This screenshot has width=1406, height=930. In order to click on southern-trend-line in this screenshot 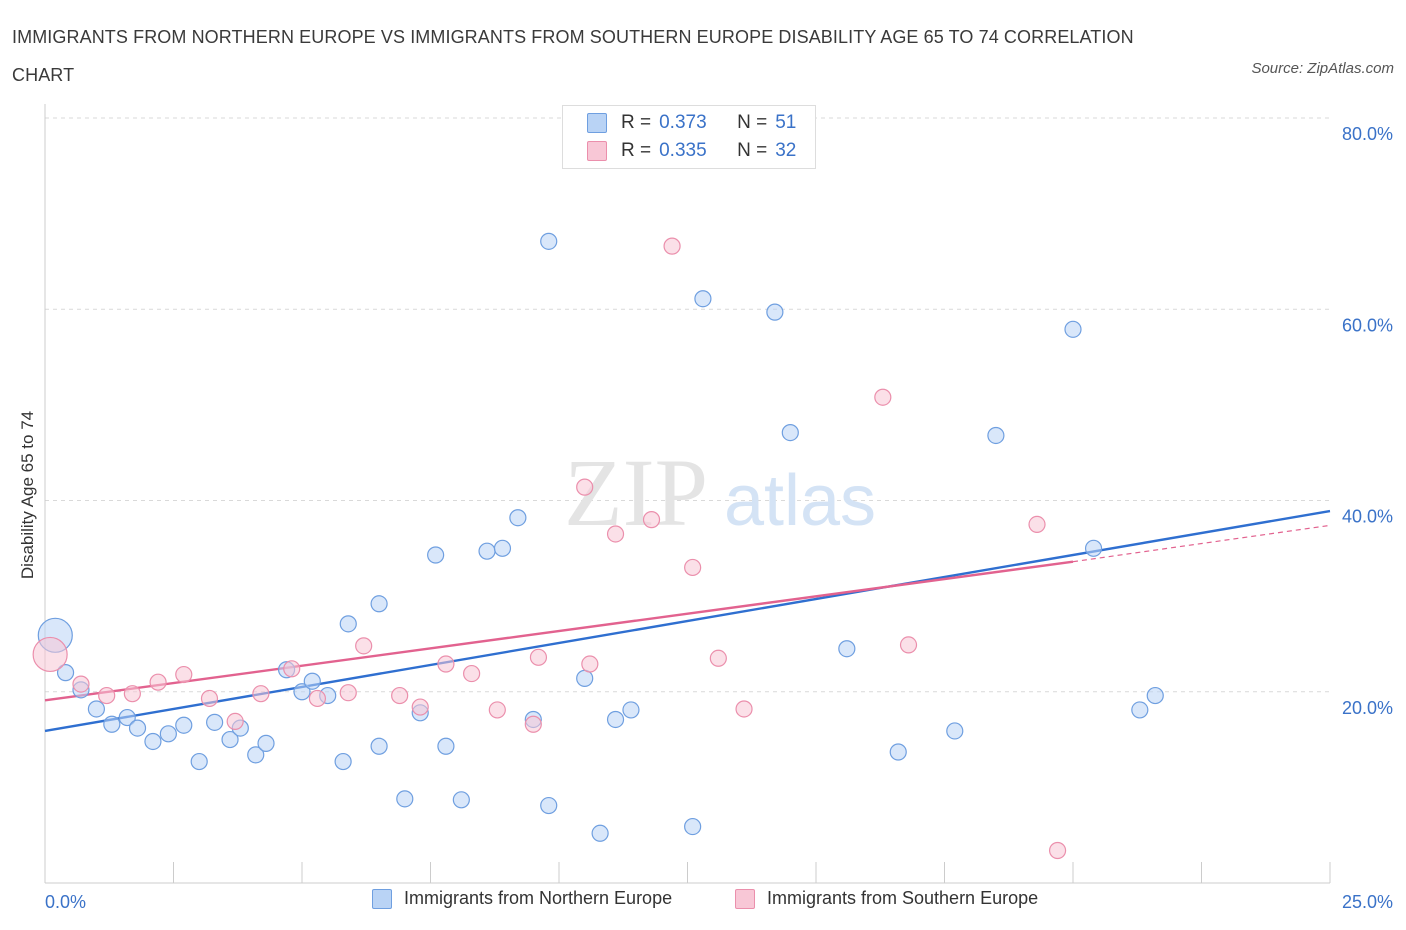, I will do `click(559, 631)`.